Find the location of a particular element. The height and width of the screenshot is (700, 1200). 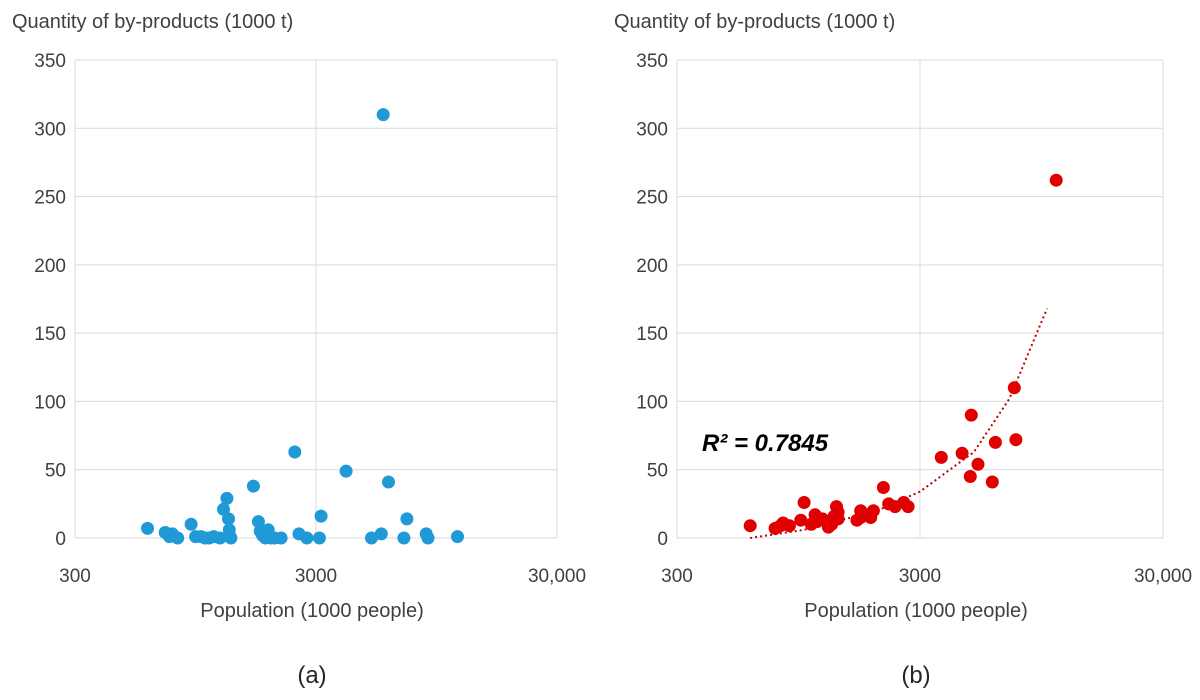

data-points is located at coordinates (903, 354).